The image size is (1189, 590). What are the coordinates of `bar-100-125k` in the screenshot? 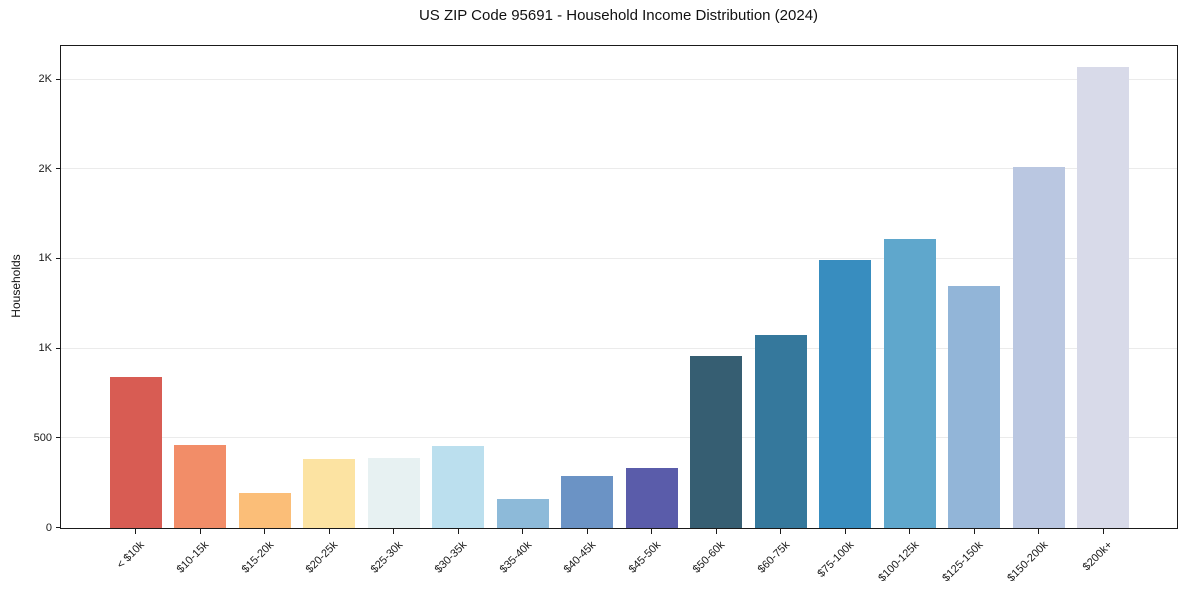 It's located at (909, 383).